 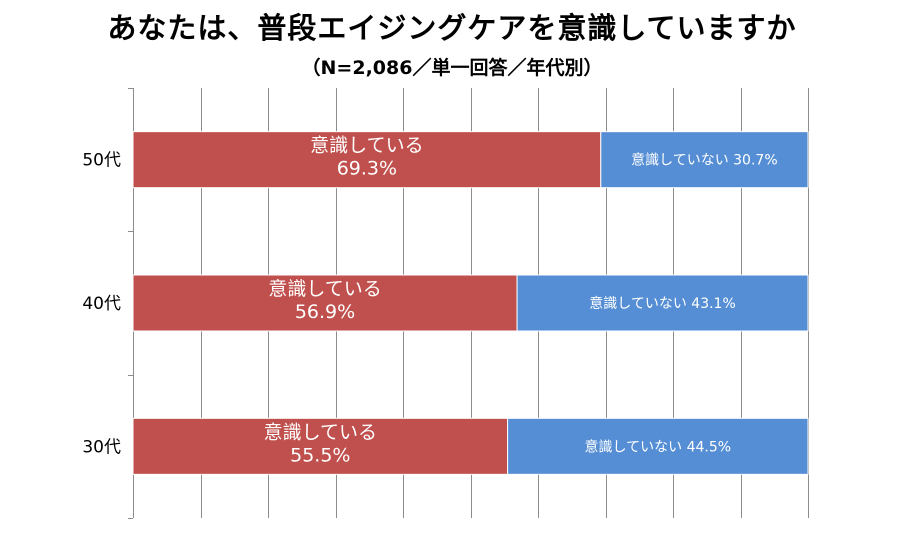 What do you see at coordinates (101, 304) in the screenshot?
I see `category-label: 40代` at bounding box center [101, 304].